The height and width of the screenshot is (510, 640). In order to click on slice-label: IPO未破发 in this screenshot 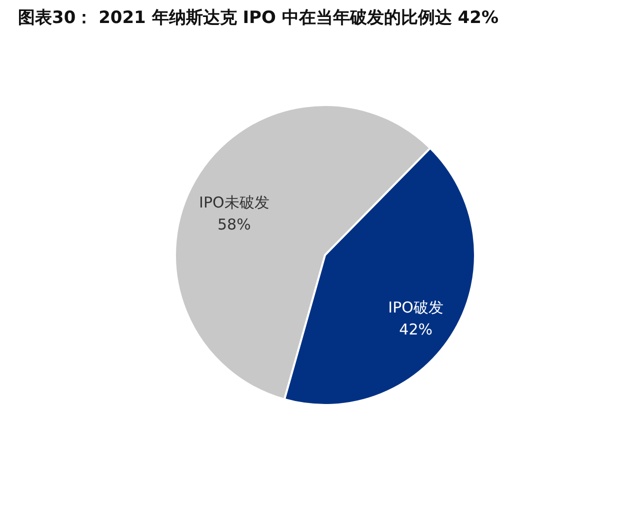, I will do `click(234, 202)`.